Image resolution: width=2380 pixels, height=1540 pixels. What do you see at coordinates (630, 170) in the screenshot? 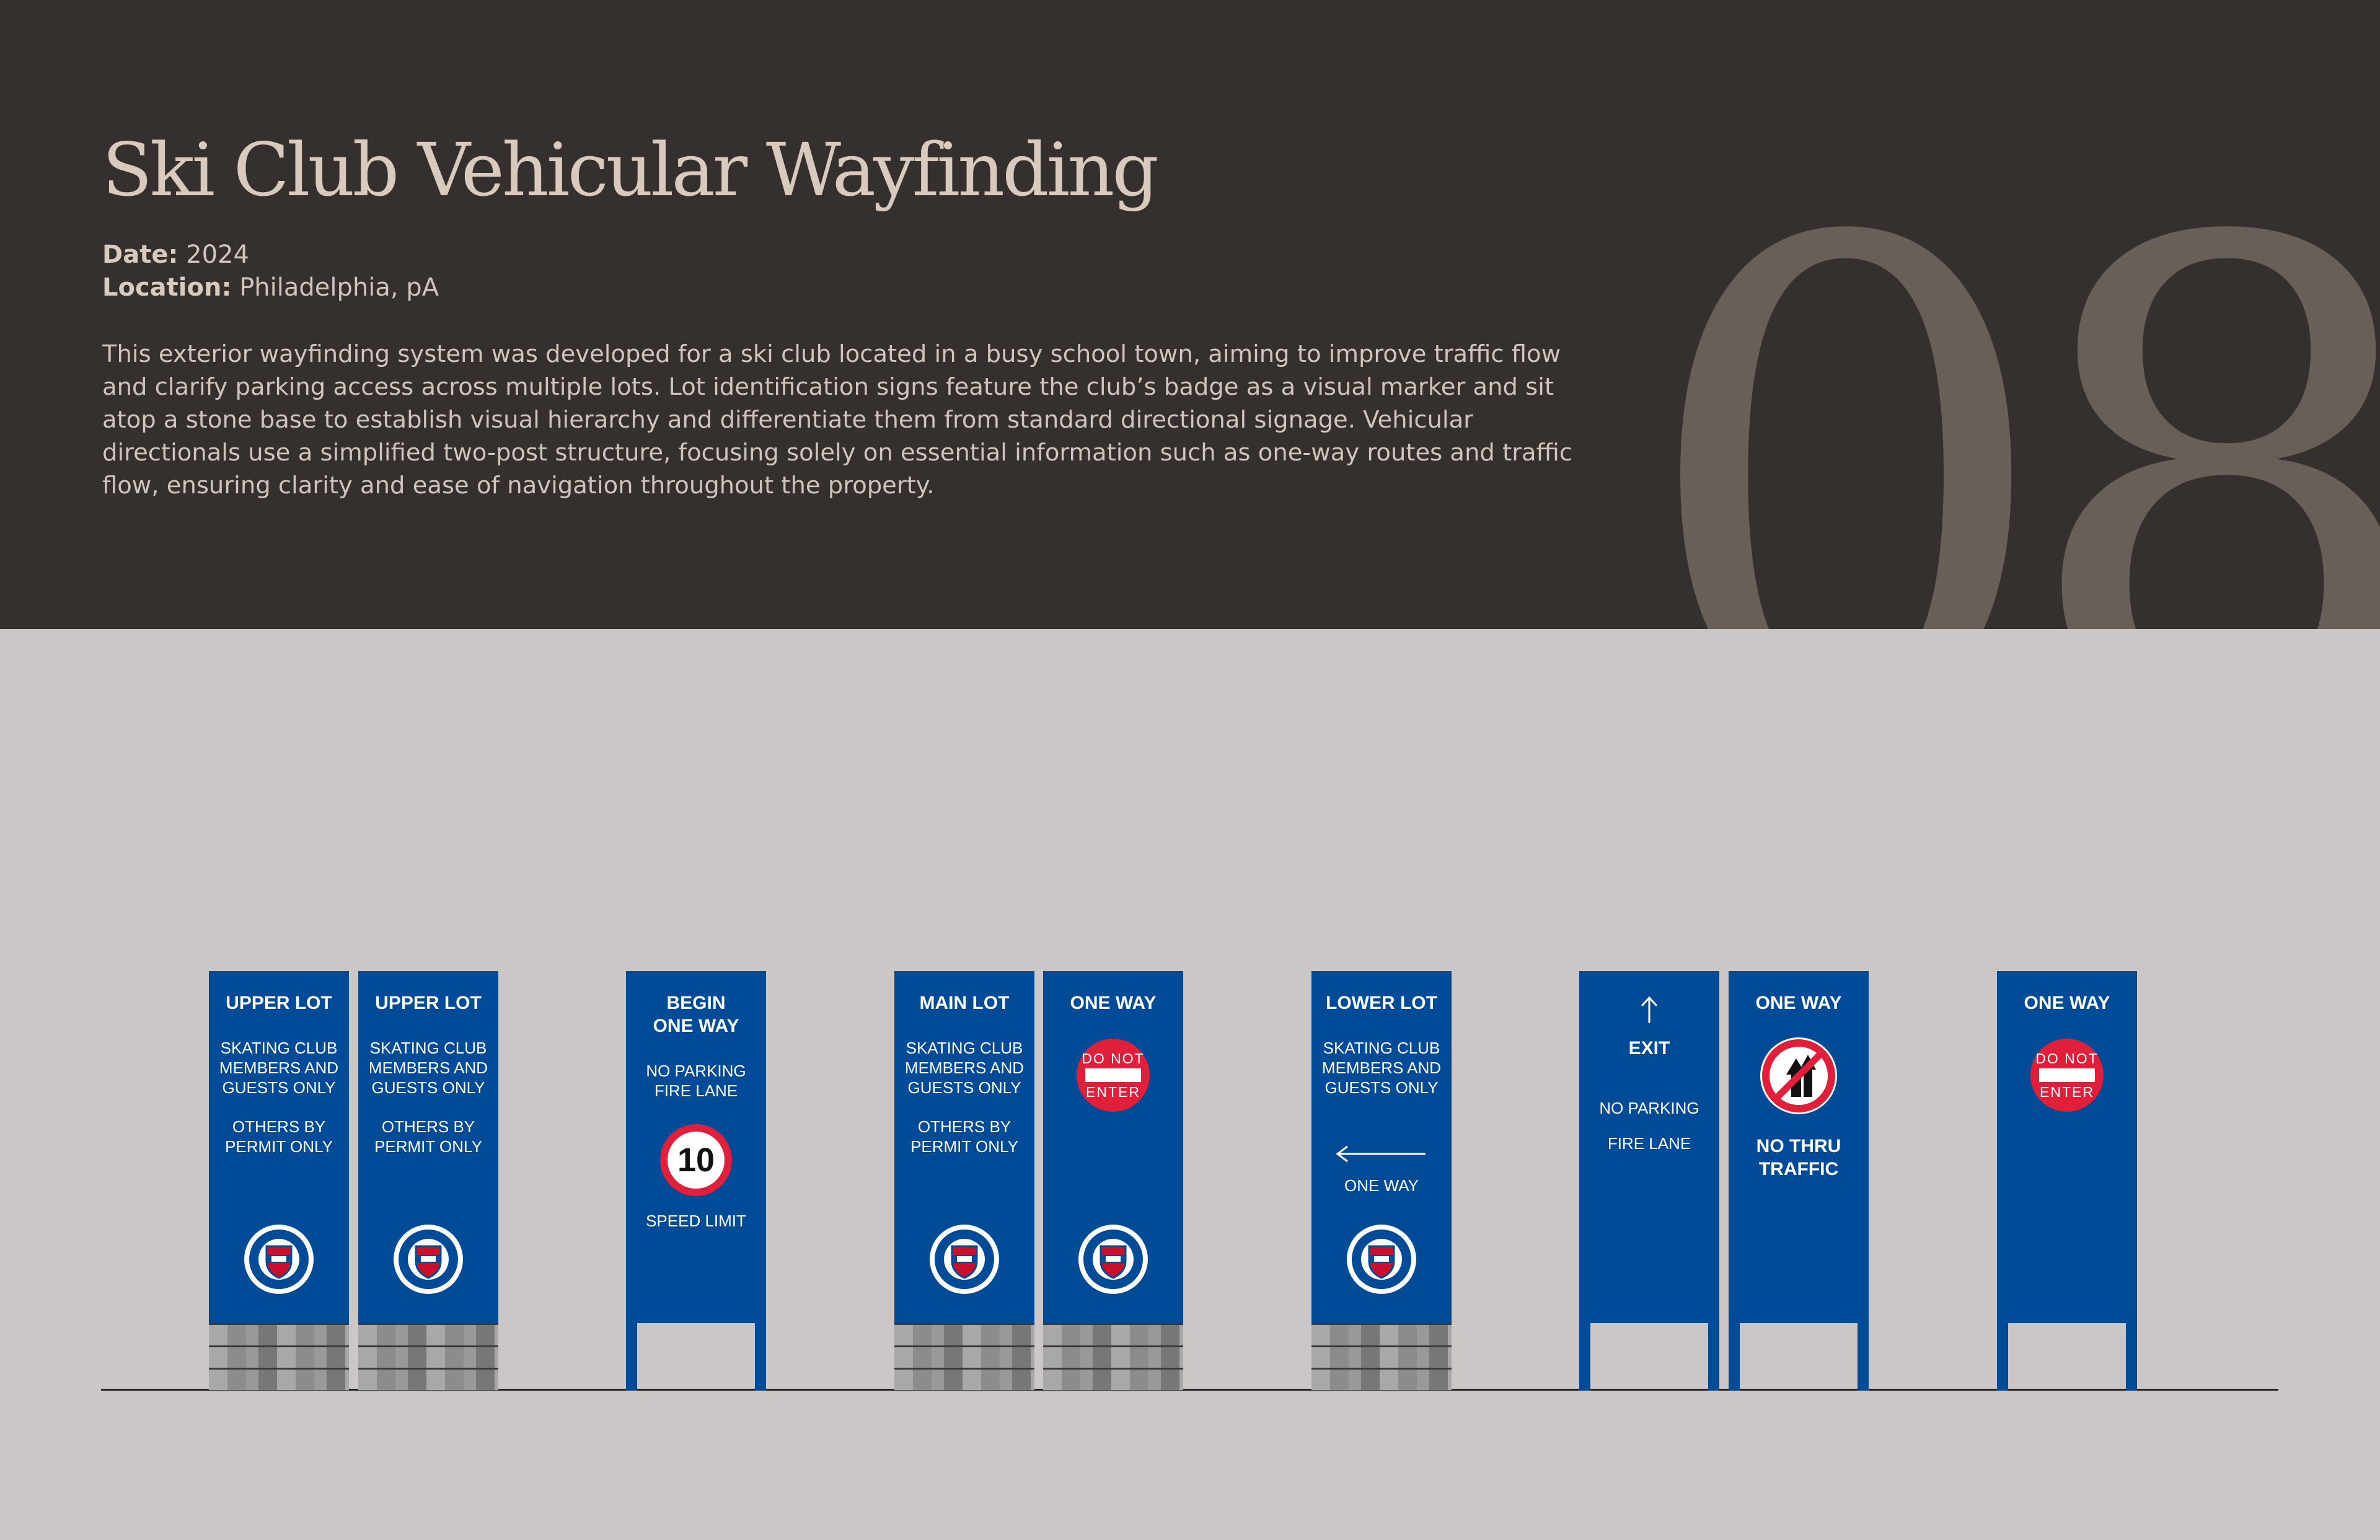
I see `page-title: Ski Club Vehicular Wayfinding` at bounding box center [630, 170].